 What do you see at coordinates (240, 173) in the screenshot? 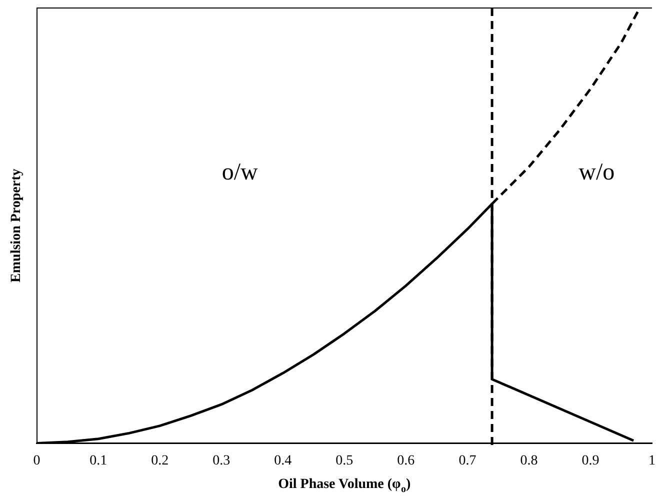
I see `annotation: o/w` at bounding box center [240, 173].